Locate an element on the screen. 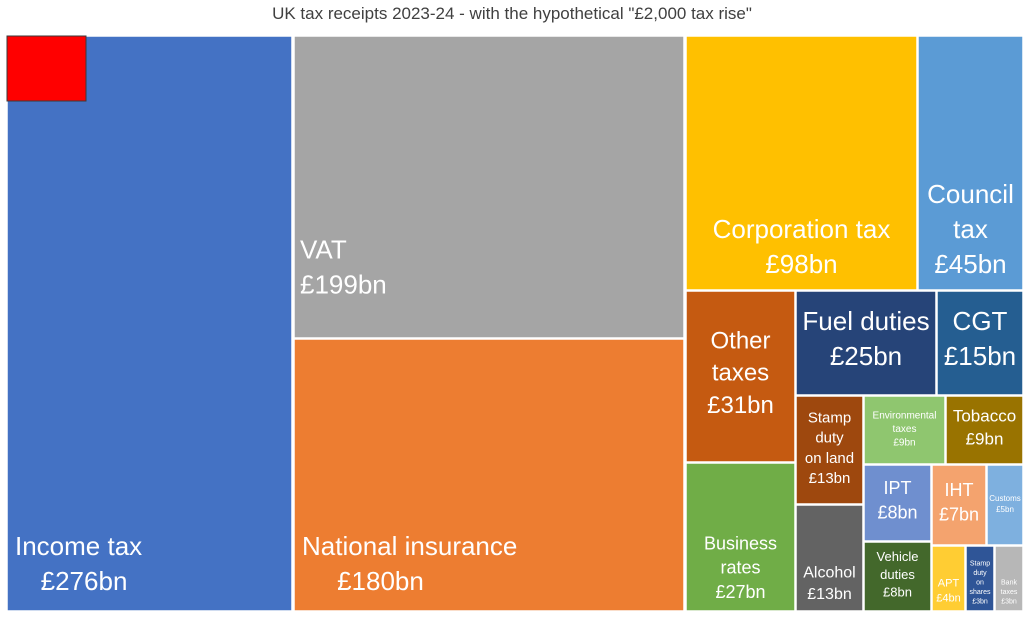 This screenshot has height=620, width=1024. treemap-tile-alcohol: Alcohol £13bn is located at coordinates (829, 558).